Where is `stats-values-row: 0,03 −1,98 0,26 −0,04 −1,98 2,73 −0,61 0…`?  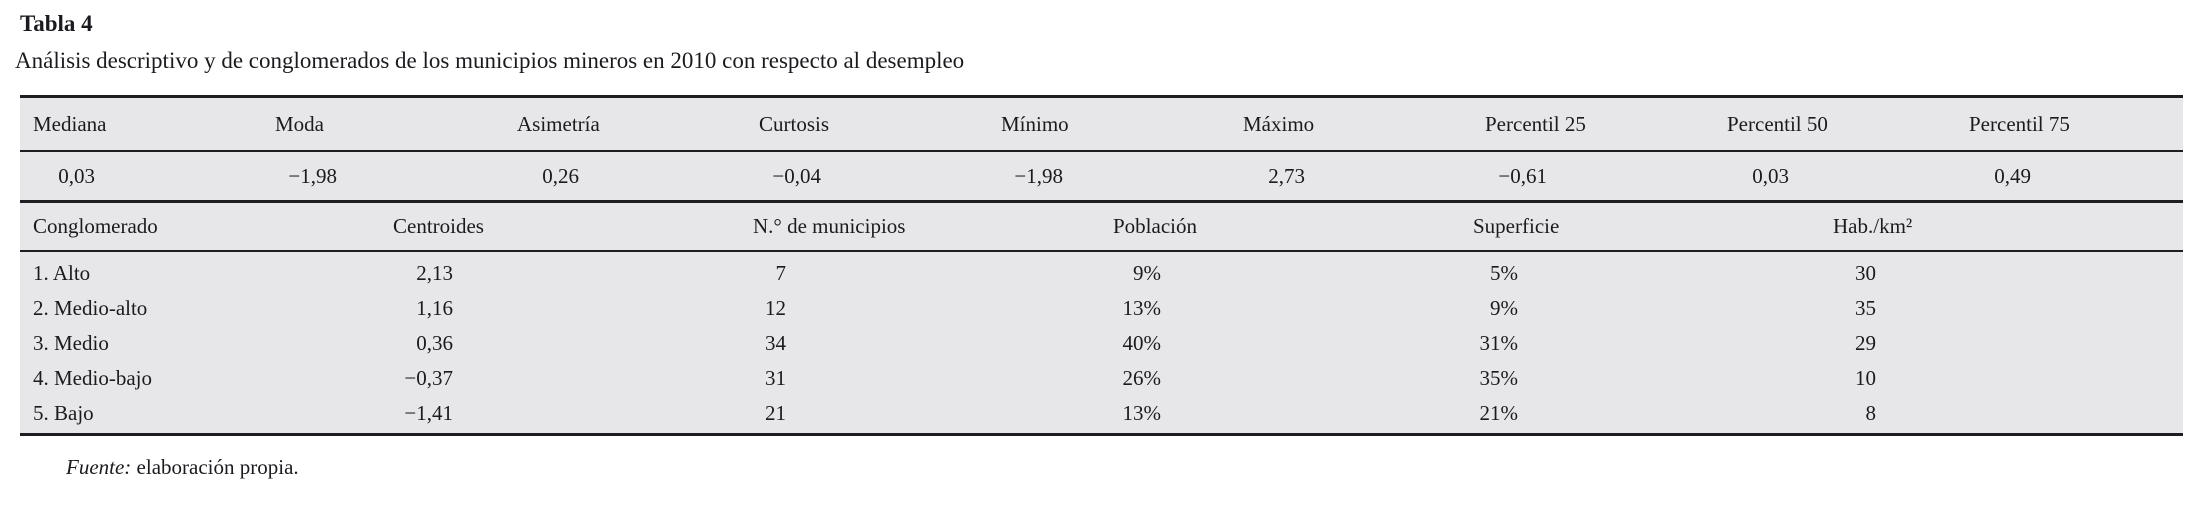
stats-values-row: 0,03 −1,98 0,26 −0,04 −1,98 2,73 −0,61 0… is located at coordinates (1101, 176).